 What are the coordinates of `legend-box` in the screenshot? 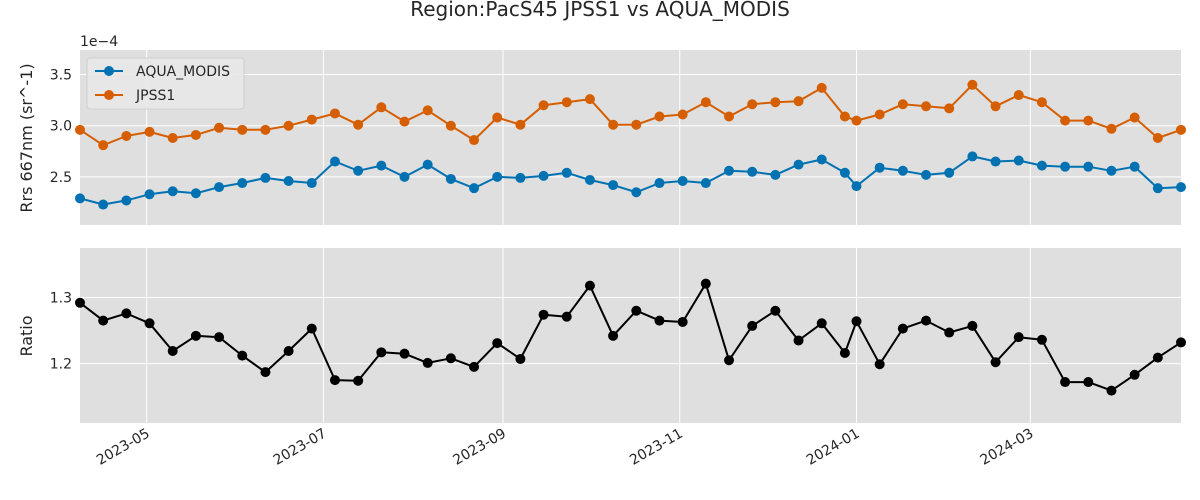 It's located at (165, 83).